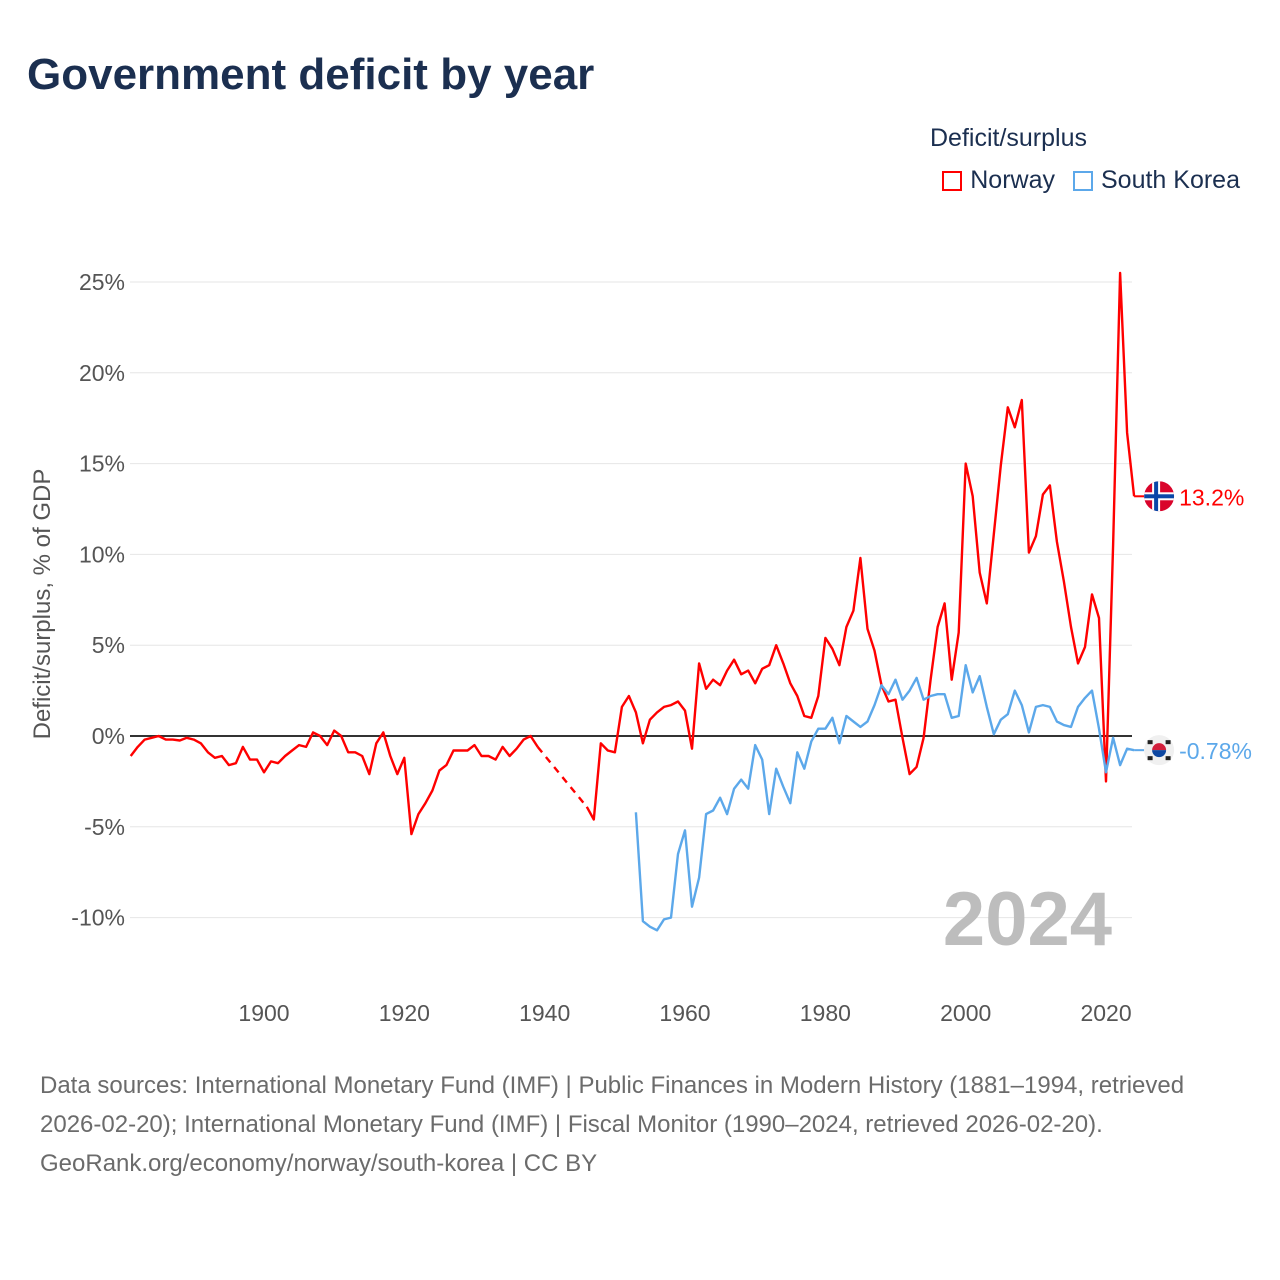 The width and height of the screenshot is (1280, 1280). What do you see at coordinates (1012, 180) in the screenshot?
I see `legend-label: Norway` at bounding box center [1012, 180].